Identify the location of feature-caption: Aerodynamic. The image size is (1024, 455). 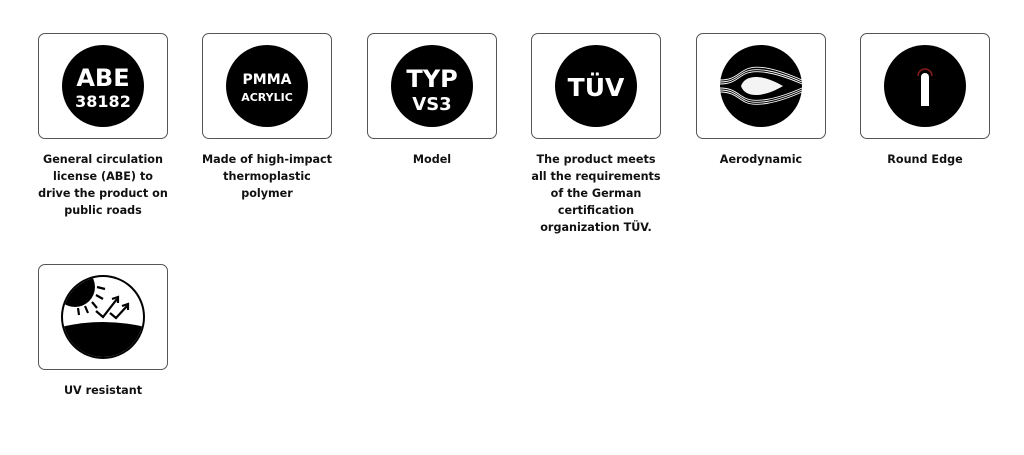
(761, 159).